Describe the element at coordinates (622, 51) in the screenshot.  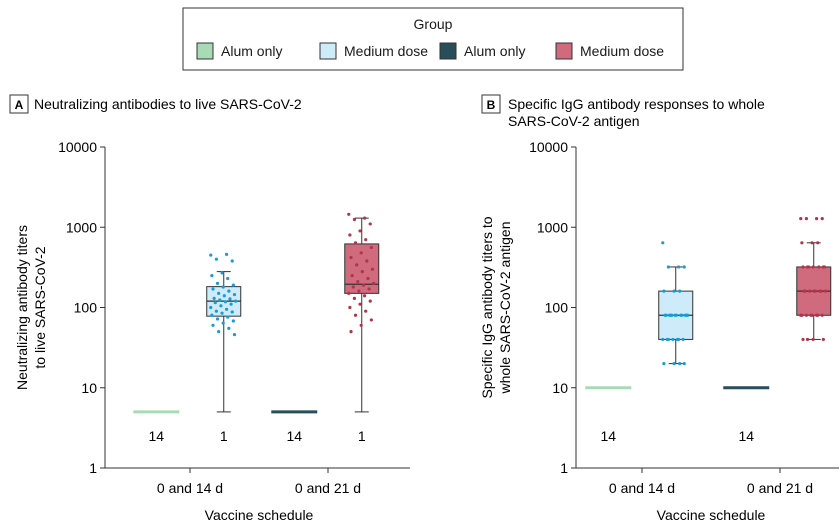
I see `legend-label-3: Medium dose` at that location.